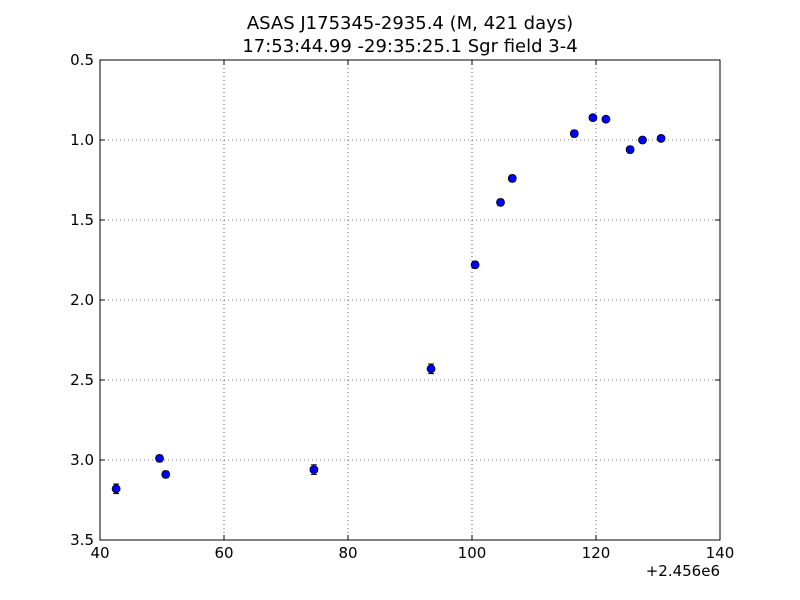 This screenshot has width=800, height=600. What do you see at coordinates (82, 140) in the screenshot?
I see `y-tick-label: 1.0` at bounding box center [82, 140].